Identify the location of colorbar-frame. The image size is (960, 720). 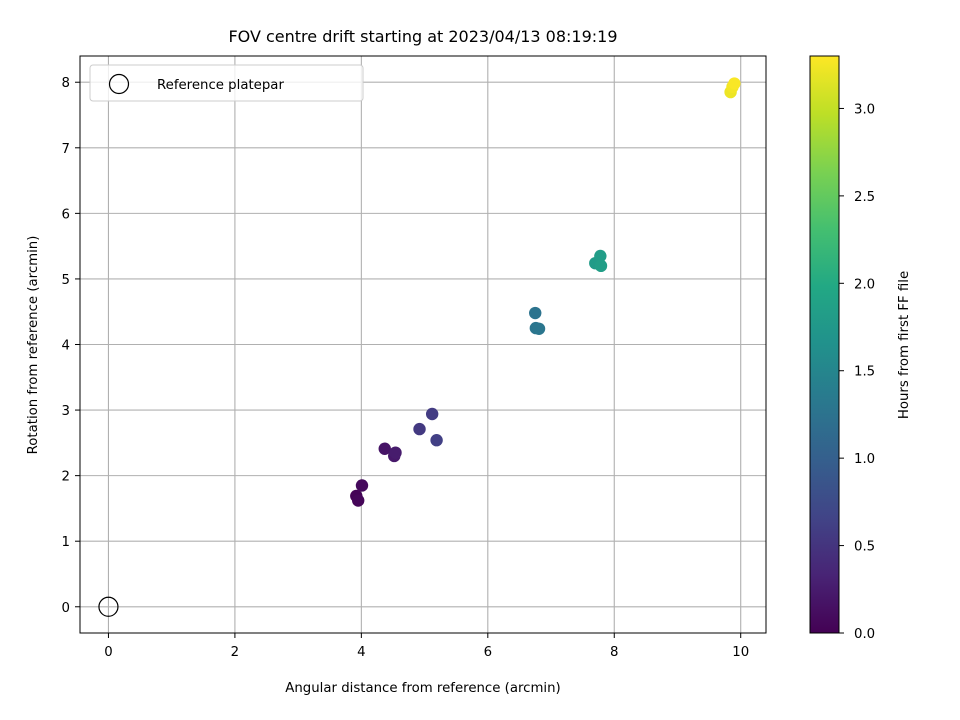
(824, 344).